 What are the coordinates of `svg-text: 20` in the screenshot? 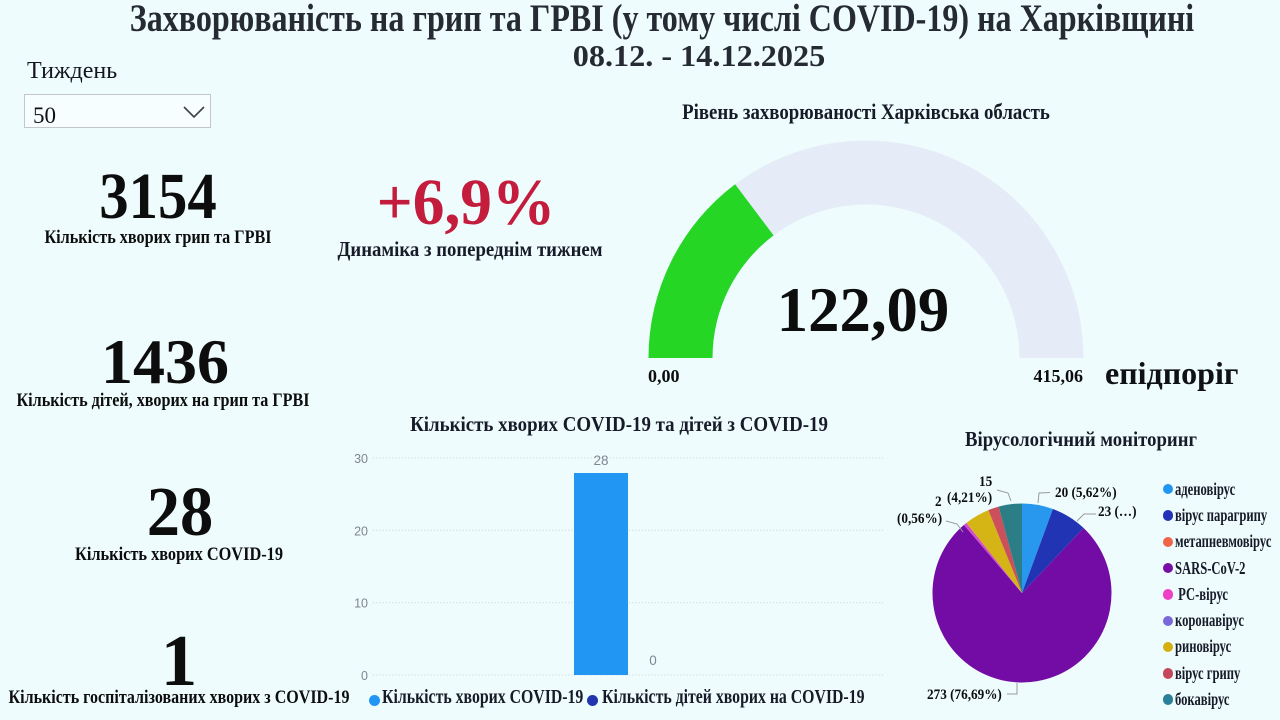 It's located at (361, 531).